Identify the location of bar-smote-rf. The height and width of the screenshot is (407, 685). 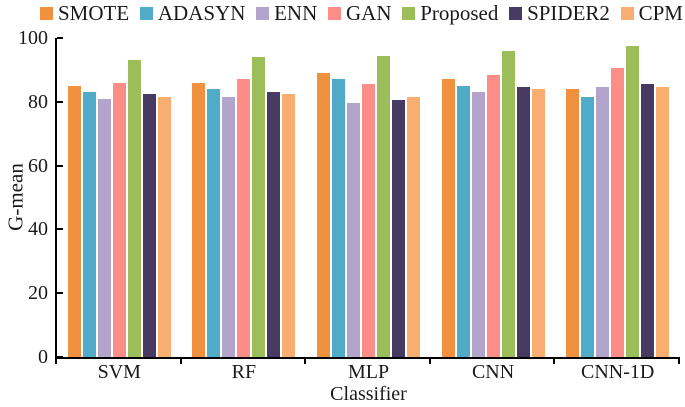
(199, 219).